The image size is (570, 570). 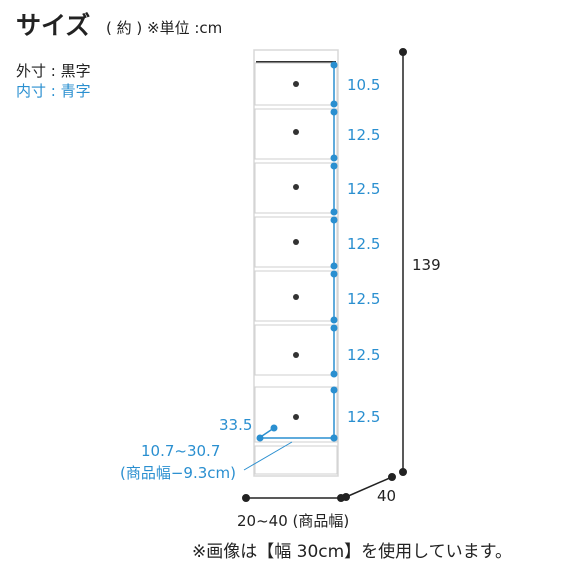 I want to click on inner-height-label-6: 12.5, so click(x=364, y=355).